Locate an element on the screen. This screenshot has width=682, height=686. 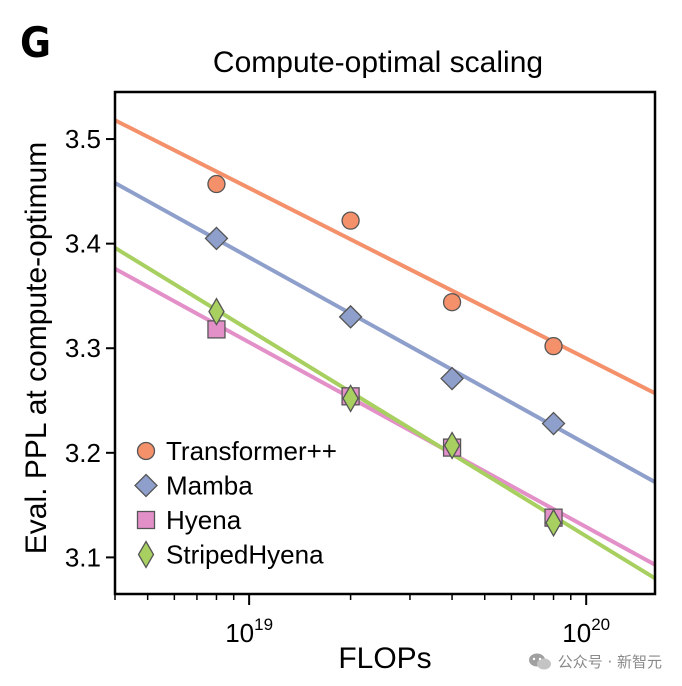
watermark-text: 公众号 · 新智元 is located at coordinates (609, 662).